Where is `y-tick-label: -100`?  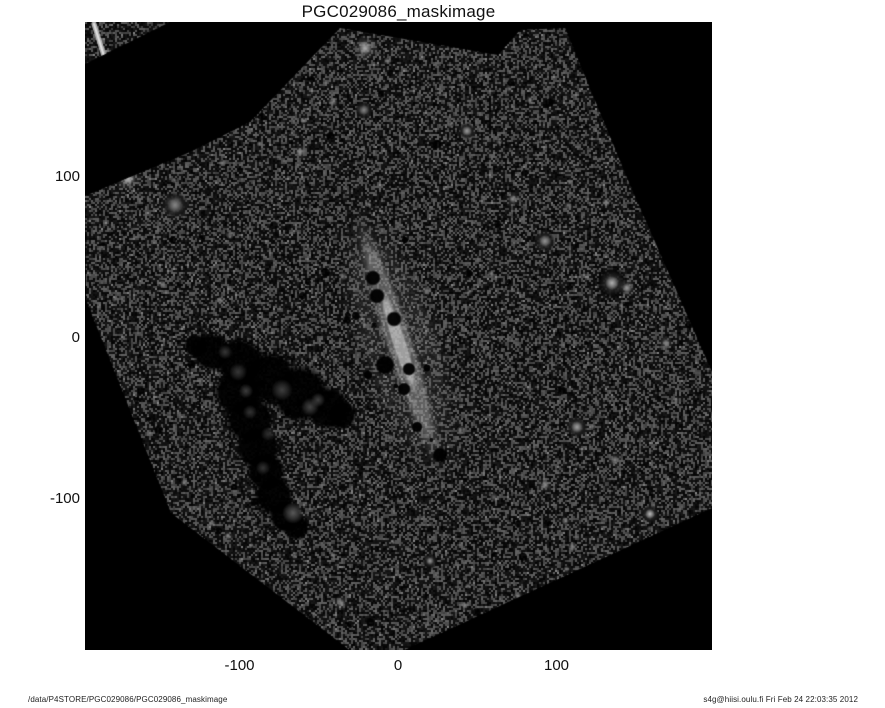
y-tick-label: -100 is located at coordinates (64, 498).